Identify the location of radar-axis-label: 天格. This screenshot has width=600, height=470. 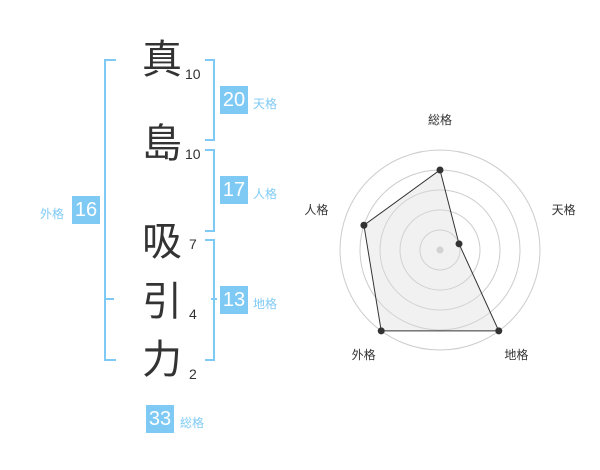
(564, 209).